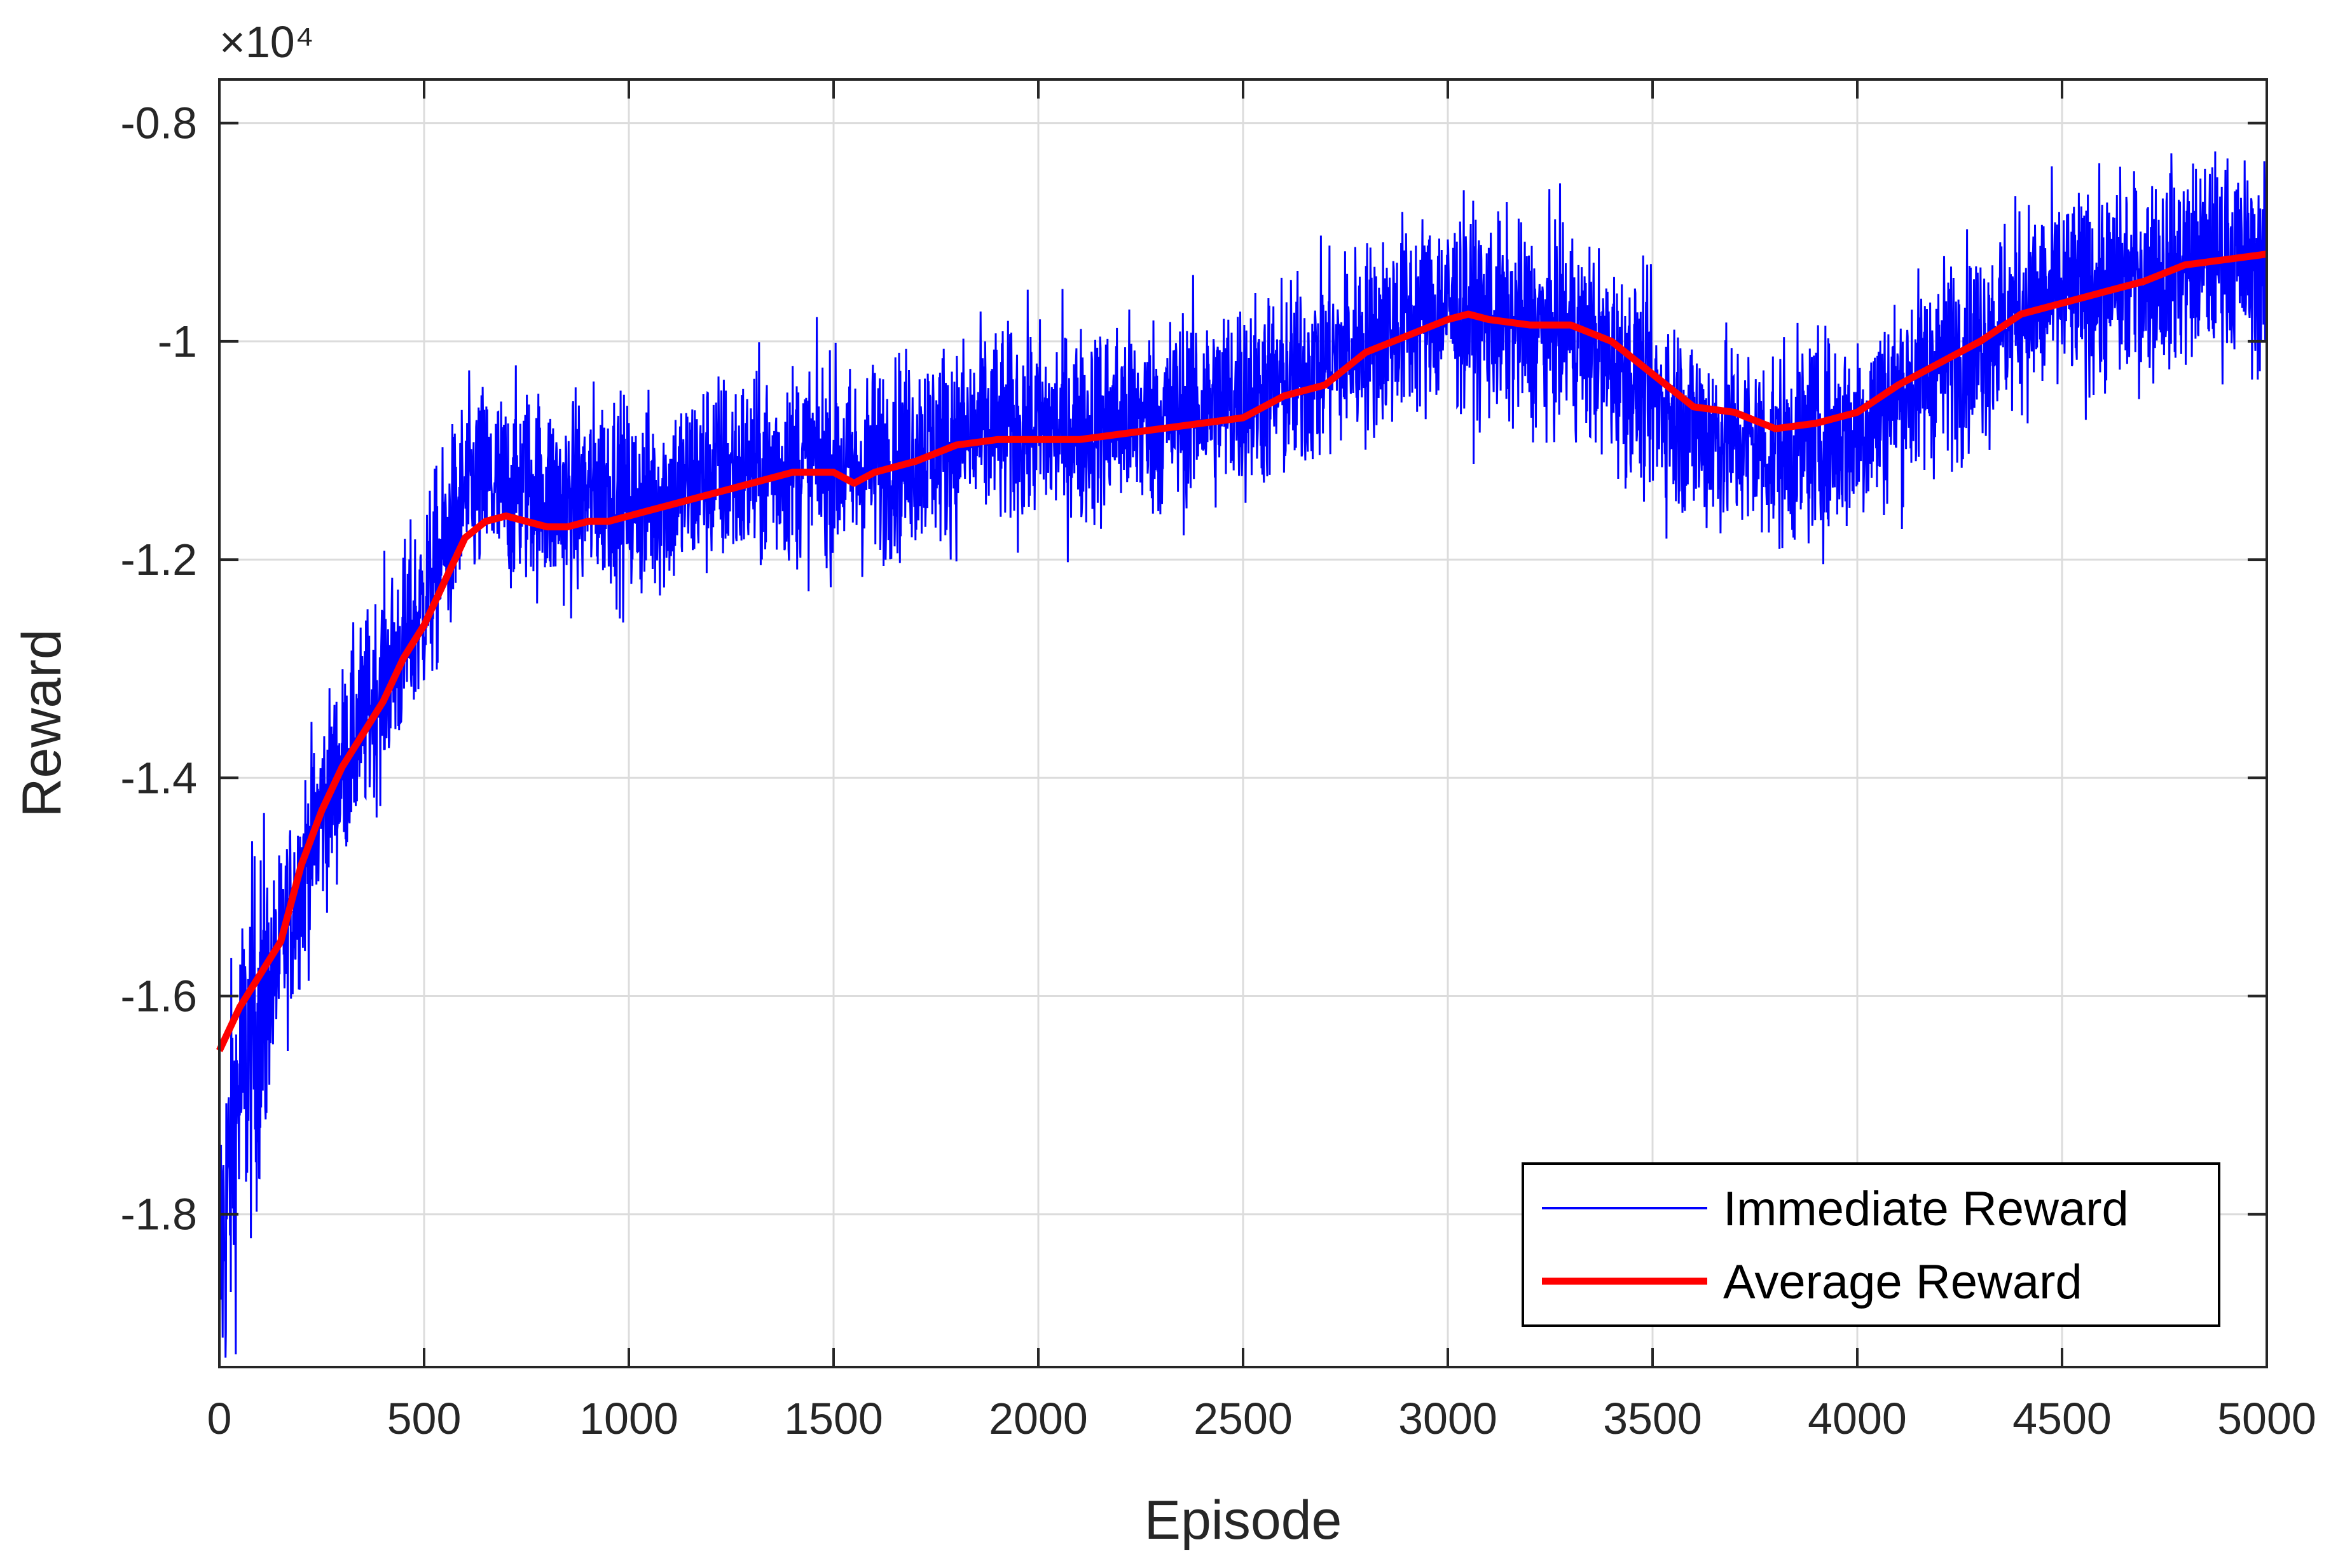 This screenshot has height=1568, width=2338. Describe the element at coordinates (833, 1418) in the screenshot. I see `x-tick-label: 1500` at that location.